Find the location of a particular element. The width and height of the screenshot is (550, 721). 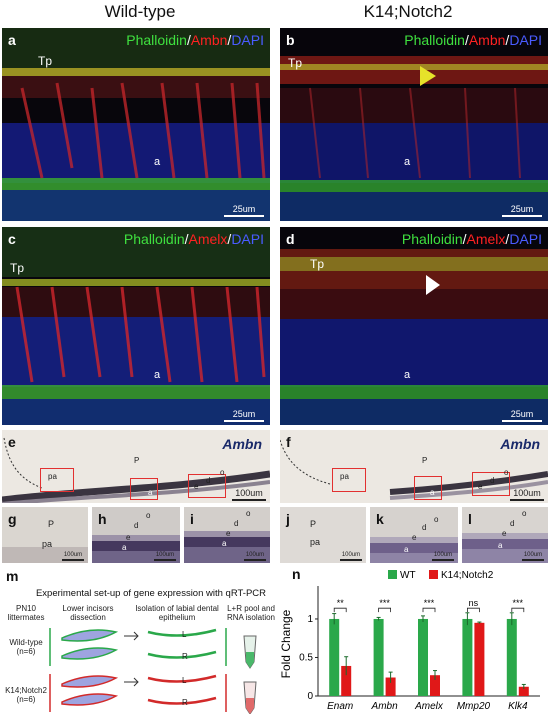

mark-p-j: P is located at coordinates (313, 524).